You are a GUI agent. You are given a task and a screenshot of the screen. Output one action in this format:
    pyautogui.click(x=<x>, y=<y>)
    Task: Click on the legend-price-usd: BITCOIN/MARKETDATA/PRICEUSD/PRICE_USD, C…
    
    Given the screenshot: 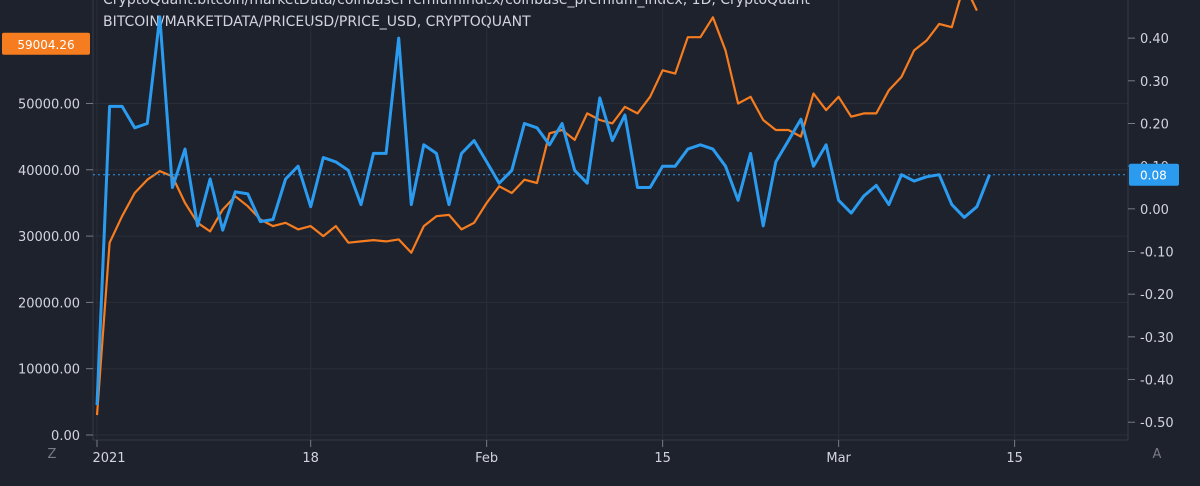 What is the action you would take?
    pyautogui.click(x=317, y=22)
    